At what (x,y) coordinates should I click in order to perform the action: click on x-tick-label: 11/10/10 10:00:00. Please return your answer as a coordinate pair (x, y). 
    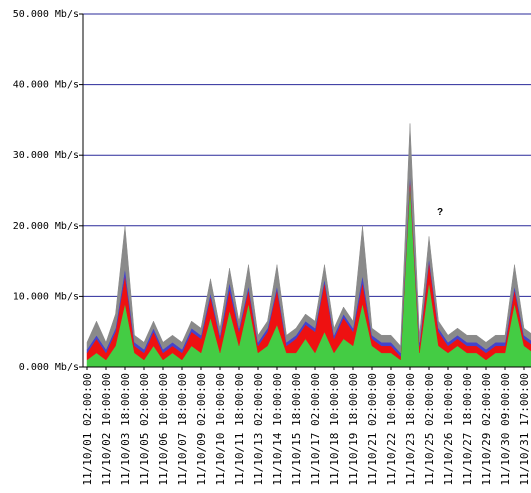
    Looking at the image, I should click on (220, 429).